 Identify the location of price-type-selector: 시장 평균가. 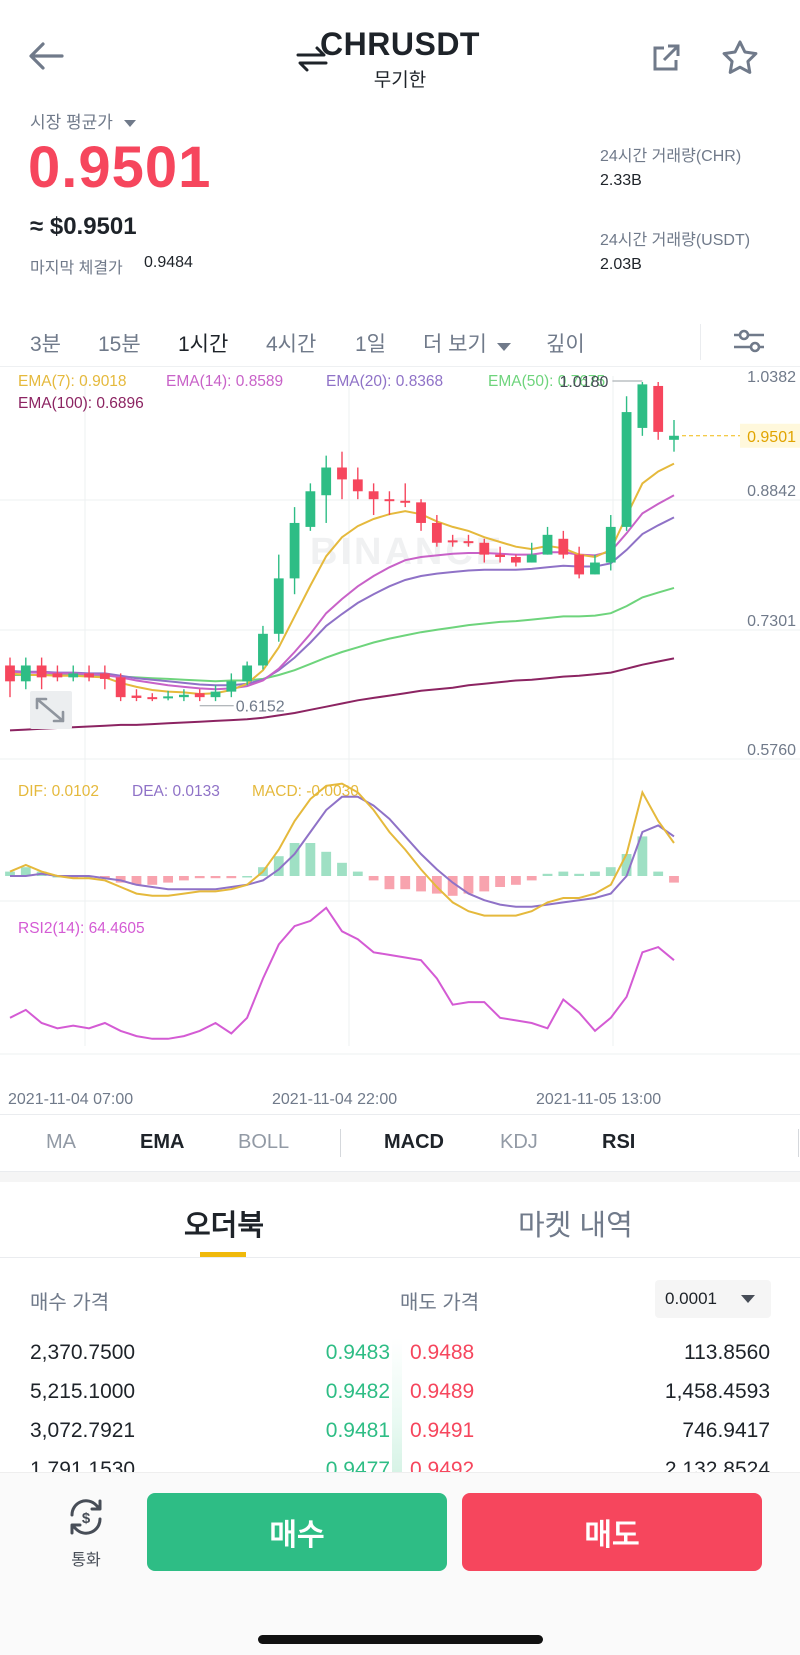
(83, 120).